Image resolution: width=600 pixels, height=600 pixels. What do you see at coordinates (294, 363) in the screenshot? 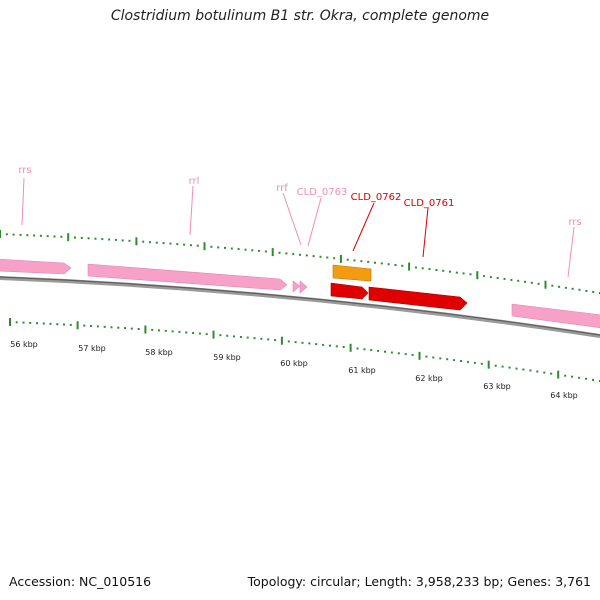
I see `scale-label: 60 kbp` at bounding box center [294, 363].